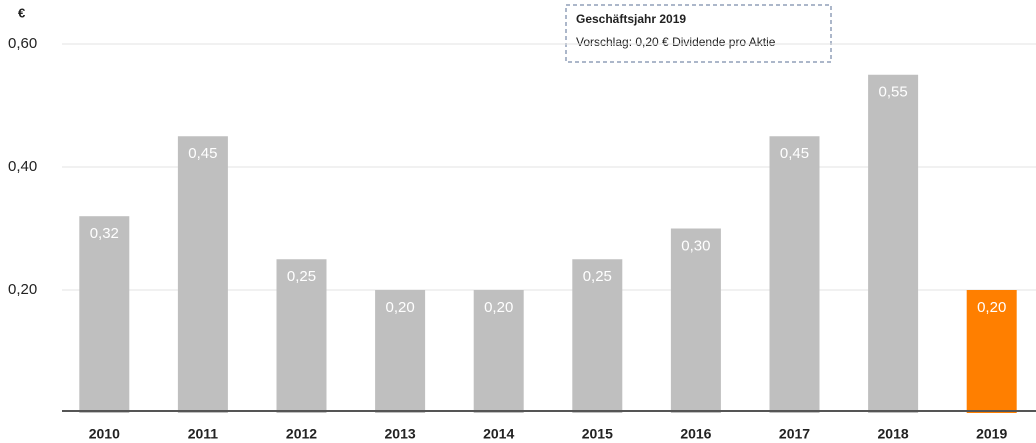 Image resolution: width=1036 pixels, height=443 pixels. Describe the element at coordinates (631, 19) in the screenshot. I see `annotation-title: Geschäftsjahr 2019` at that location.